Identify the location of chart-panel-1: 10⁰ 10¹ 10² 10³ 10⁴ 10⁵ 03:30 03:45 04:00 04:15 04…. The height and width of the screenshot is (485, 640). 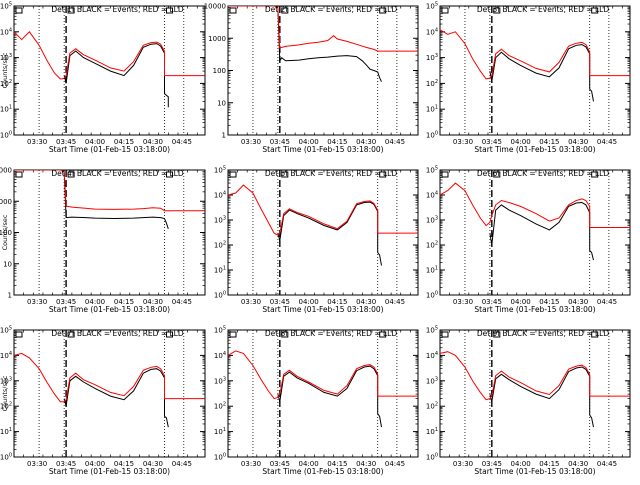
(103, 78).